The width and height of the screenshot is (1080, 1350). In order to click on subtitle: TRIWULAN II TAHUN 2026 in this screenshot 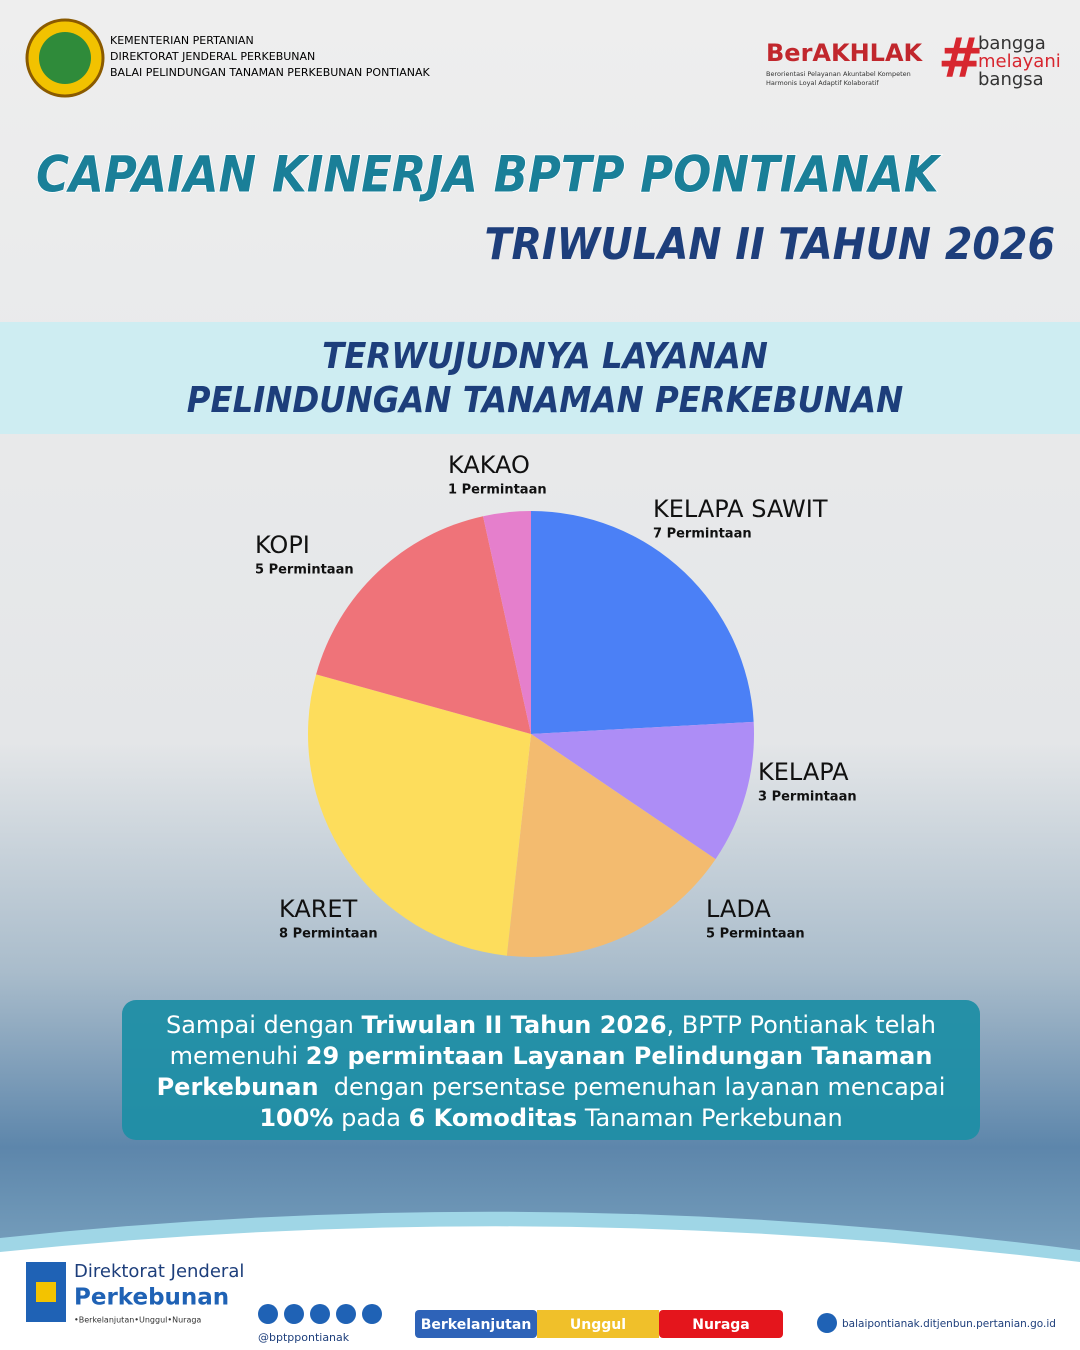, I will do `click(769, 244)`.